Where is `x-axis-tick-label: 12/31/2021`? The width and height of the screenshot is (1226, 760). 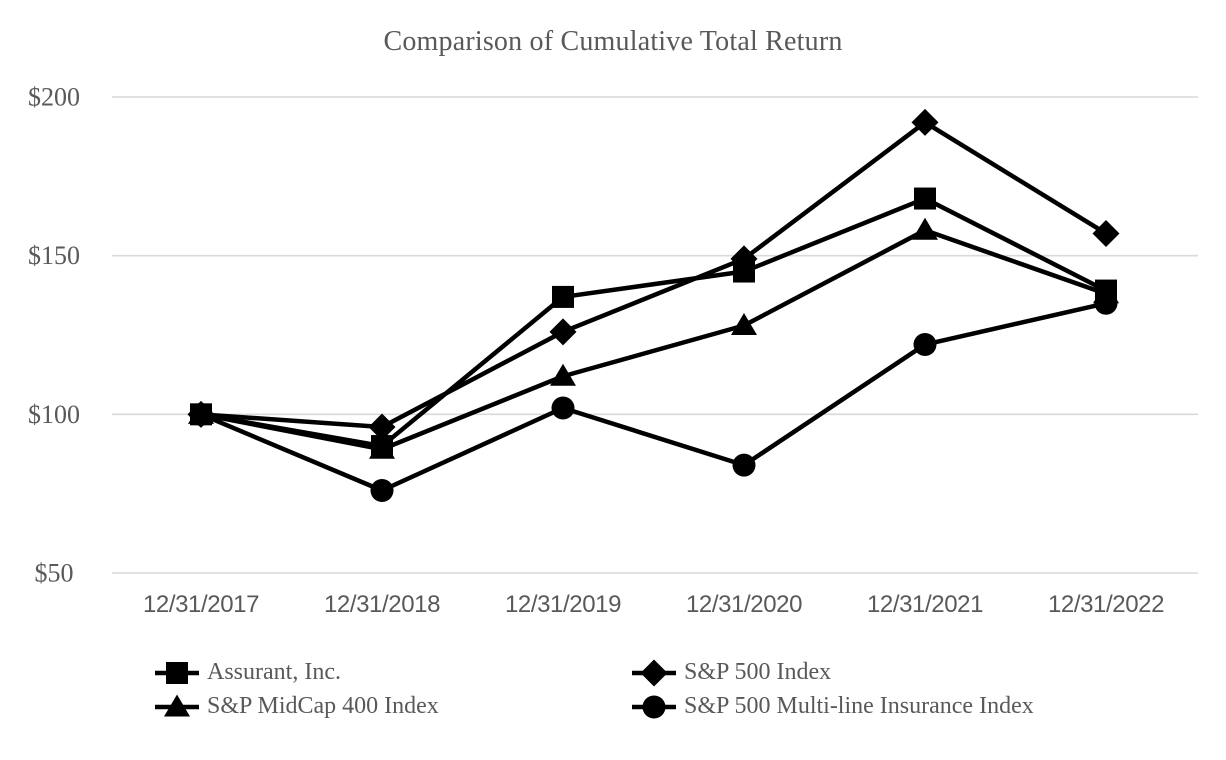 x-axis-tick-label: 12/31/2021 is located at coordinates (925, 604).